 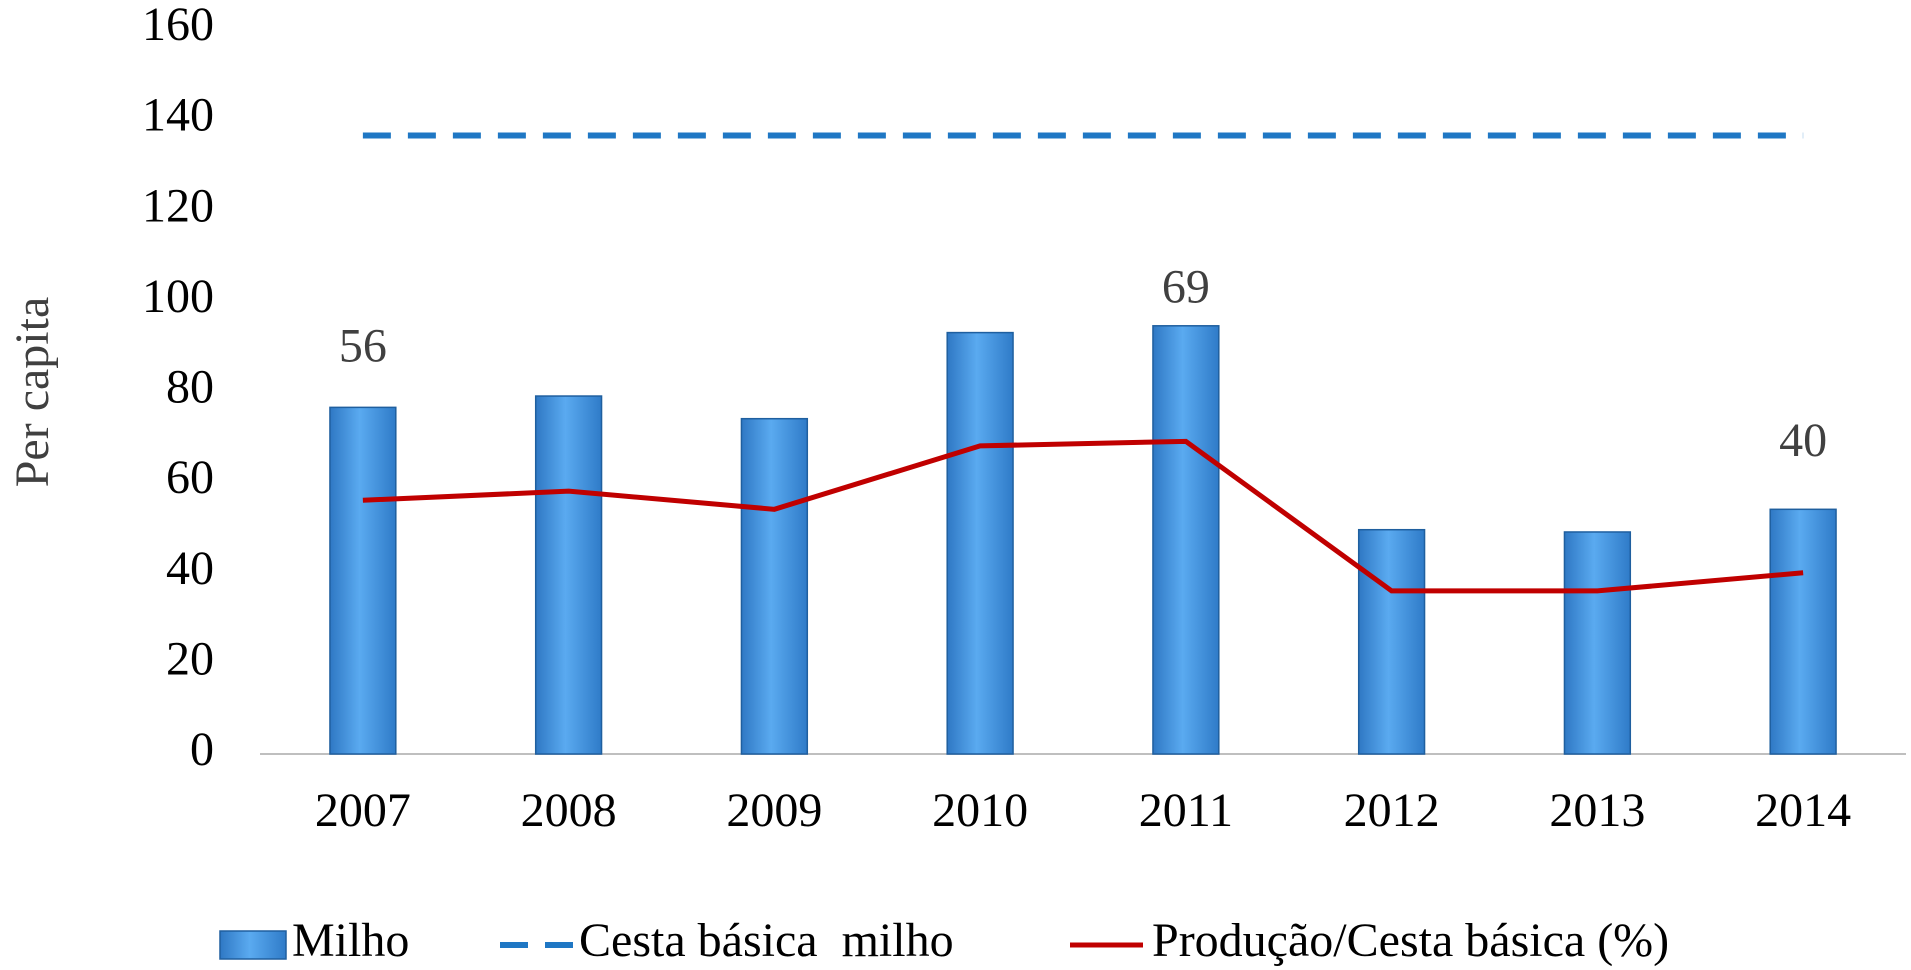 What do you see at coordinates (1597, 810) in the screenshot?
I see `x-tick-label: 2013` at bounding box center [1597, 810].